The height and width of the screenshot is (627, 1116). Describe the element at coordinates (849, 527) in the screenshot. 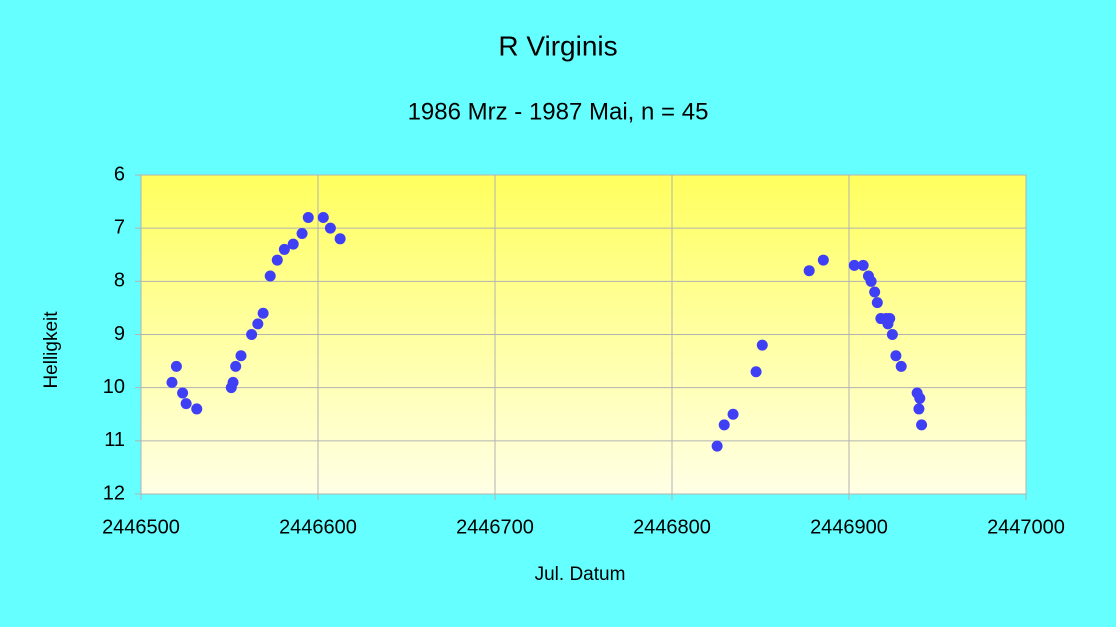

I see `x-tick-label: 2446900` at that location.